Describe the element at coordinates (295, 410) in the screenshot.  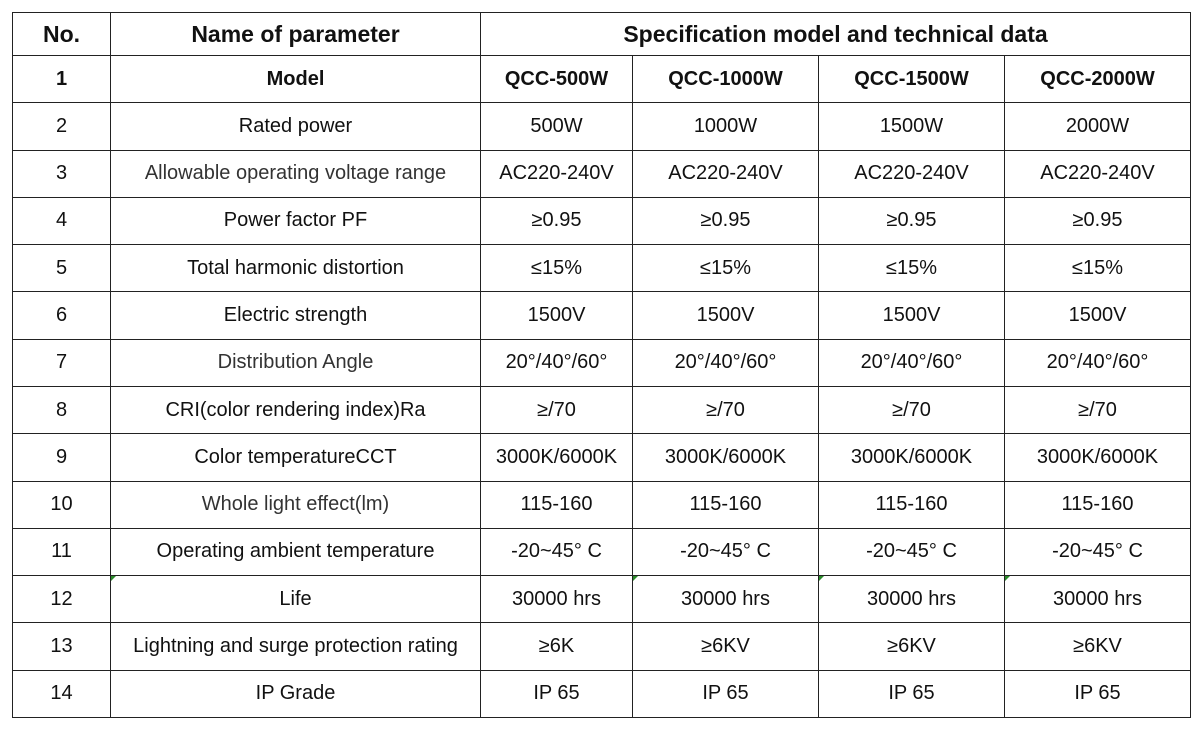
I see `parameter-name: CRI(color rendering index)Ra` at that location.